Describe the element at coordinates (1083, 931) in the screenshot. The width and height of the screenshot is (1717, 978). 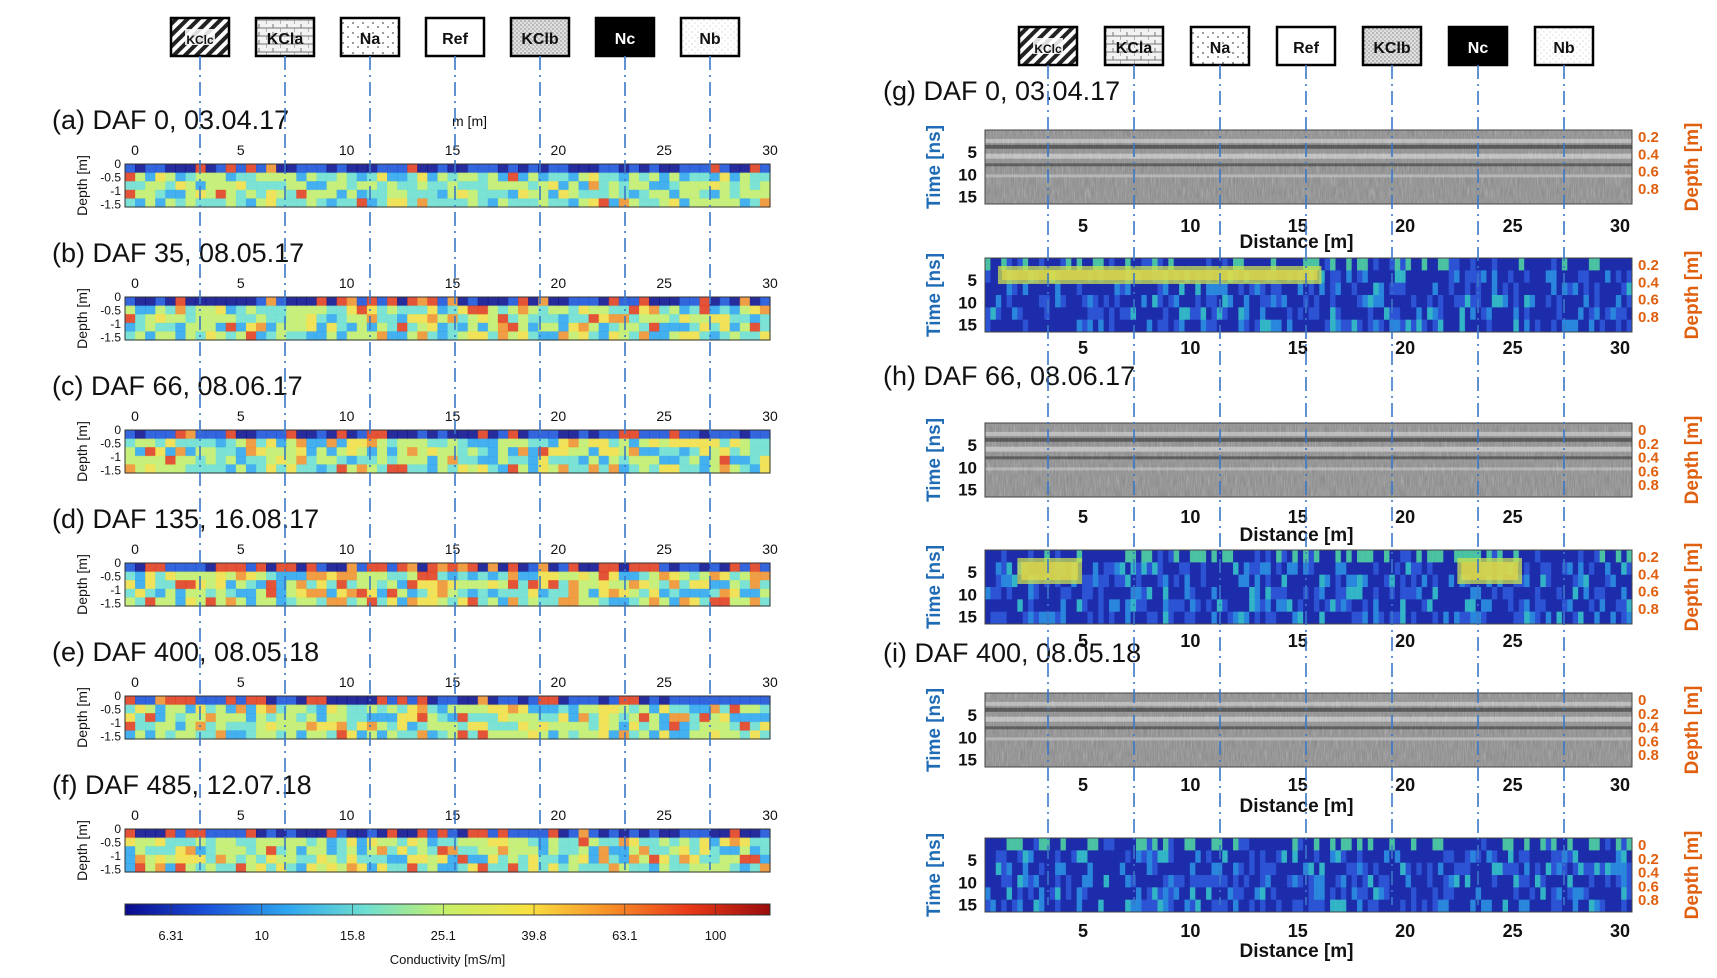
I see `x-tick-label: 5` at that location.